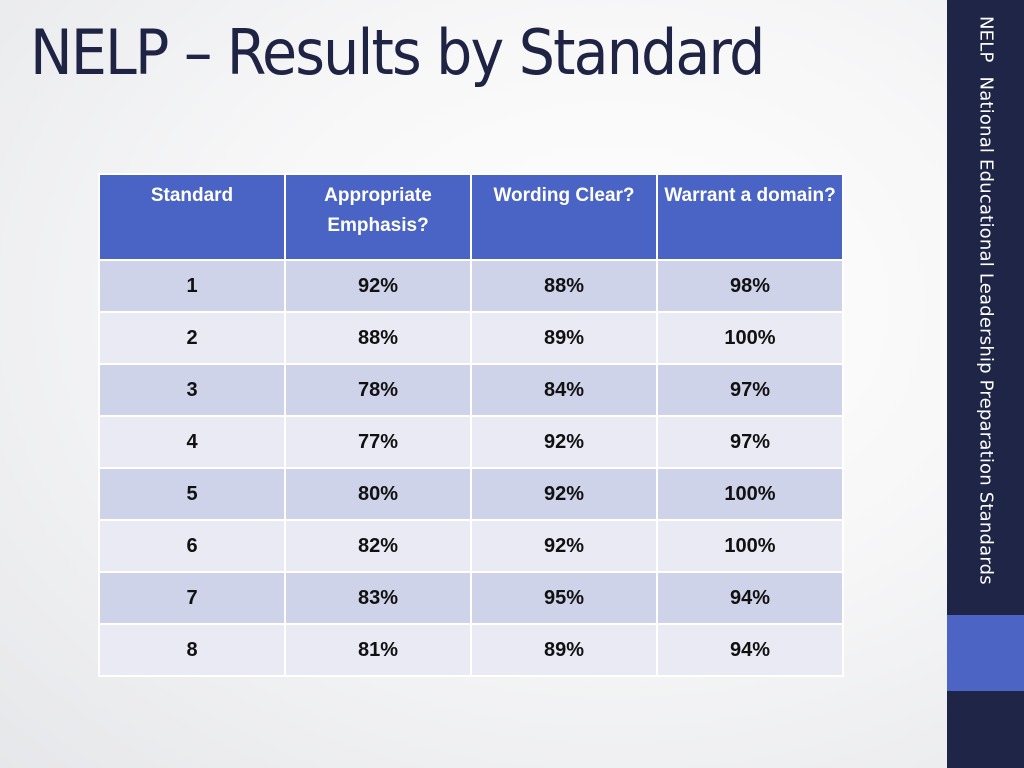 This screenshot has width=1024, height=768. I want to click on table-row: 5 80% 92% 100%, so click(471, 494).